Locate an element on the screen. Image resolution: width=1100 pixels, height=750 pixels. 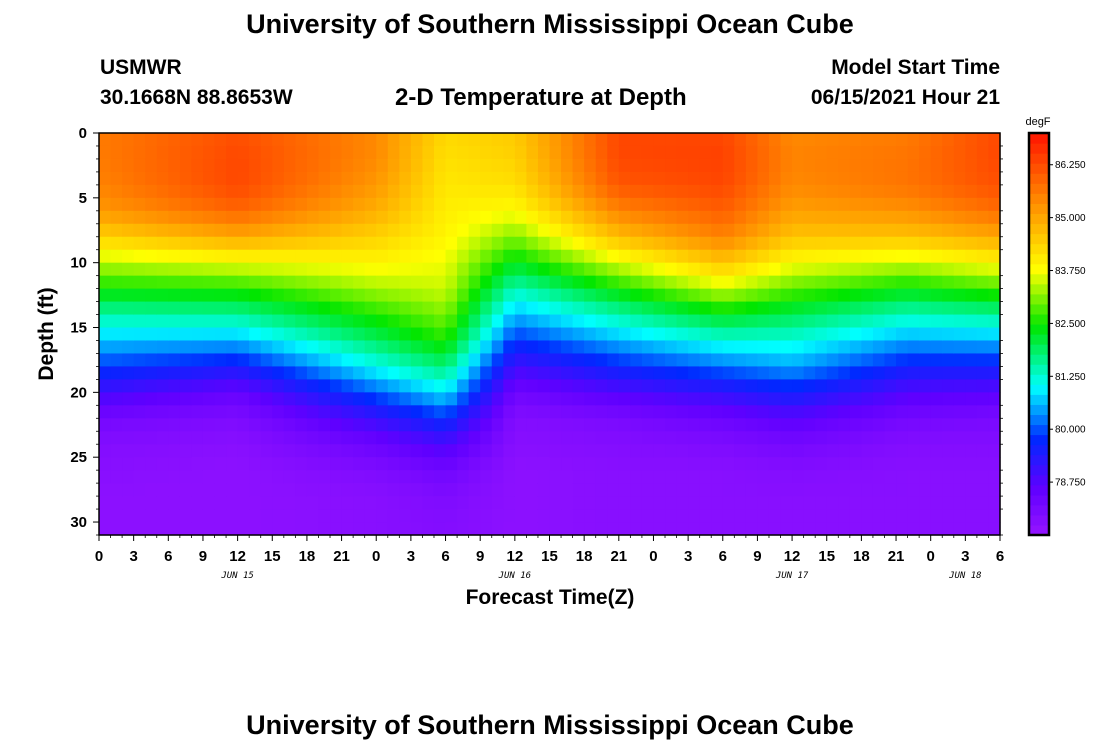
colorbar-tick-label: 86.250 is located at coordinates (1070, 165).